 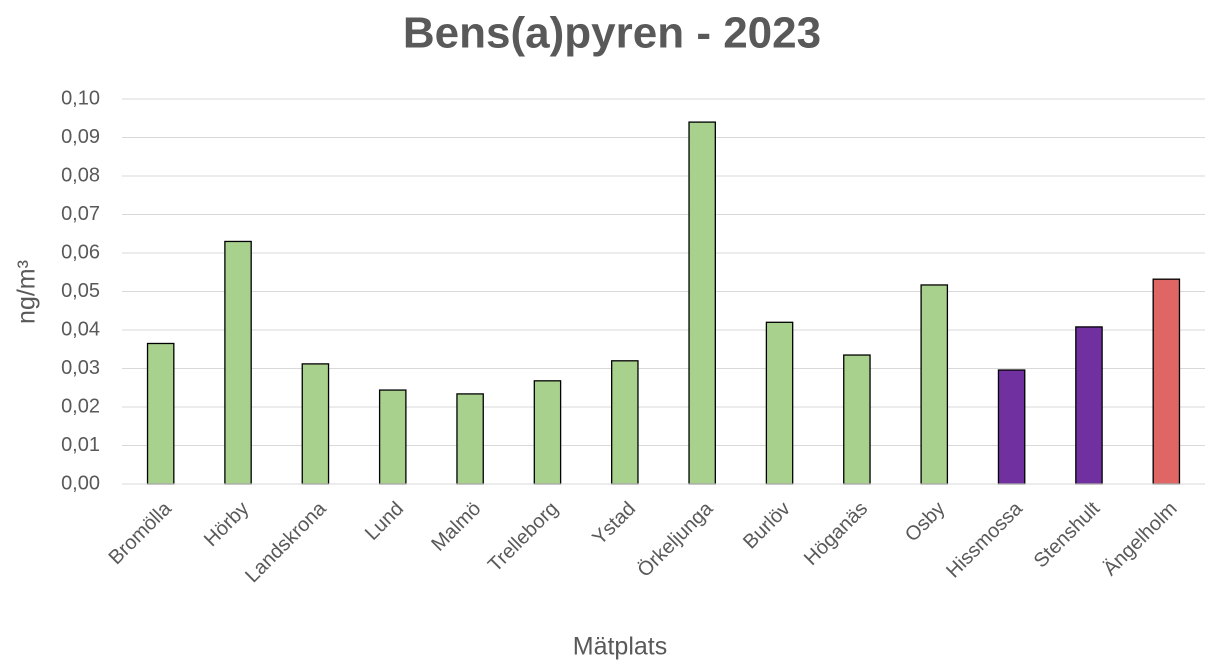 What do you see at coordinates (226, 524) in the screenshot?
I see `x-tick-label: Hörby` at bounding box center [226, 524].